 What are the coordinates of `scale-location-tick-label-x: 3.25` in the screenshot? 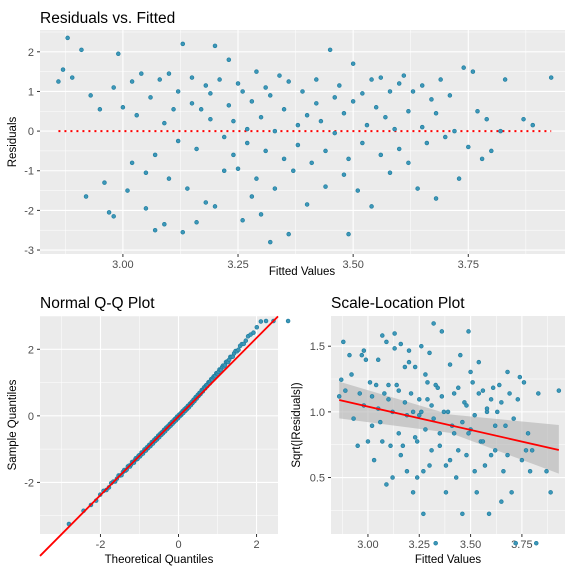 It's located at (419, 545).